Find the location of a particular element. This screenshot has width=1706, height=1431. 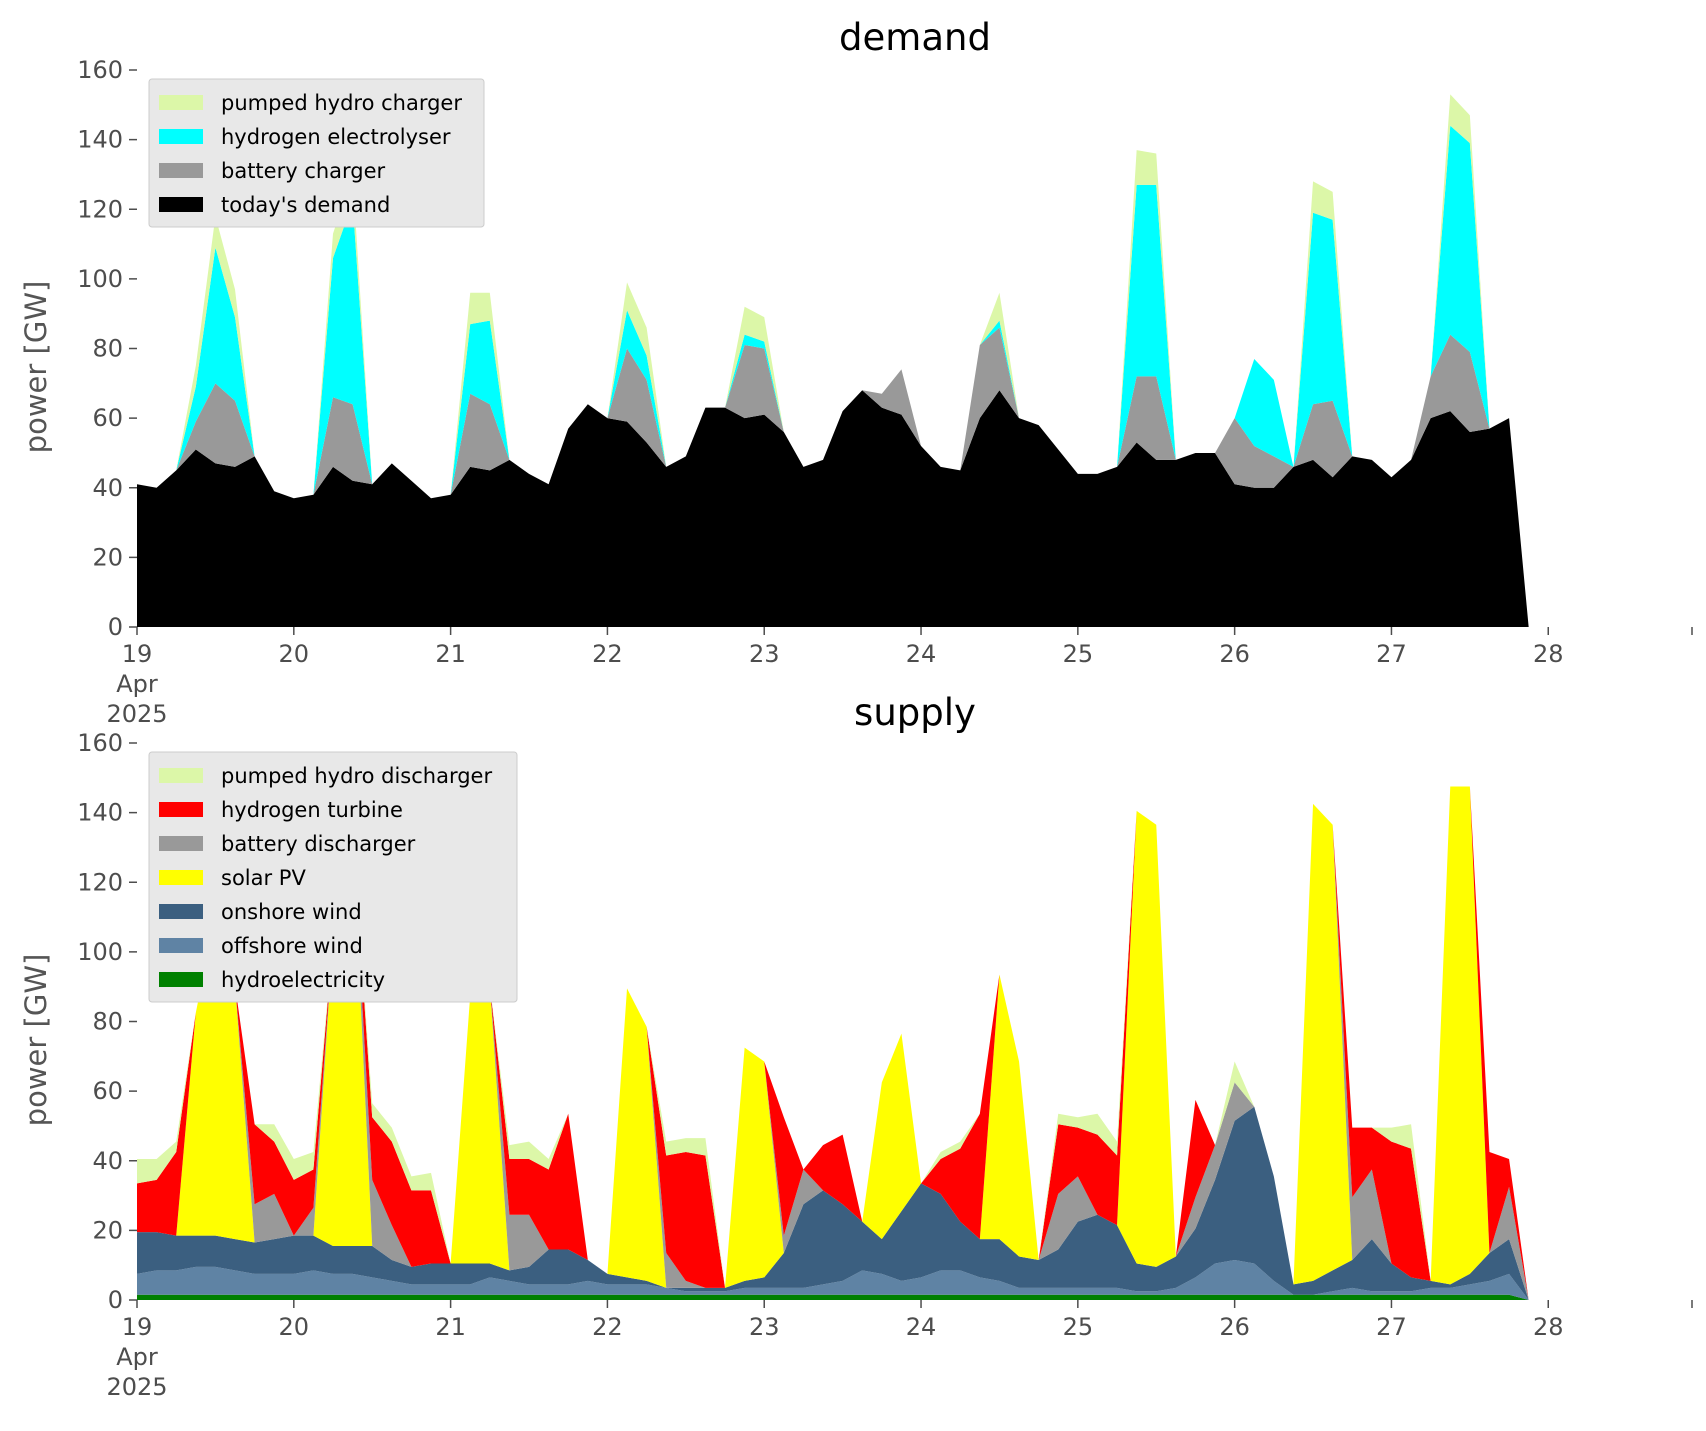

series-area-offshore-wind is located at coordinates (911, 1279).